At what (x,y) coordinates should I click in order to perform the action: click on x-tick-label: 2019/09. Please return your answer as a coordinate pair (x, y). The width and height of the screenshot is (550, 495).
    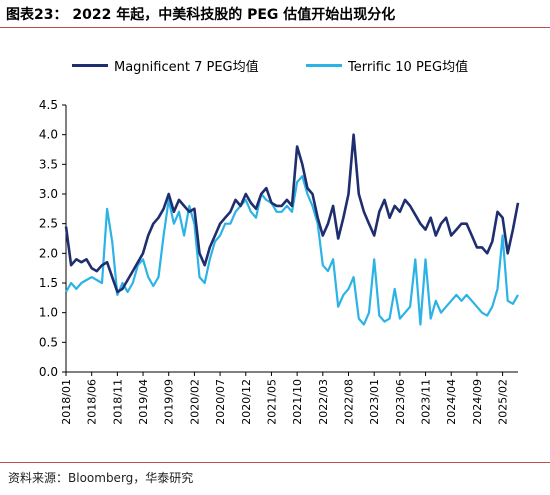
    Looking at the image, I should click on (169, 402).